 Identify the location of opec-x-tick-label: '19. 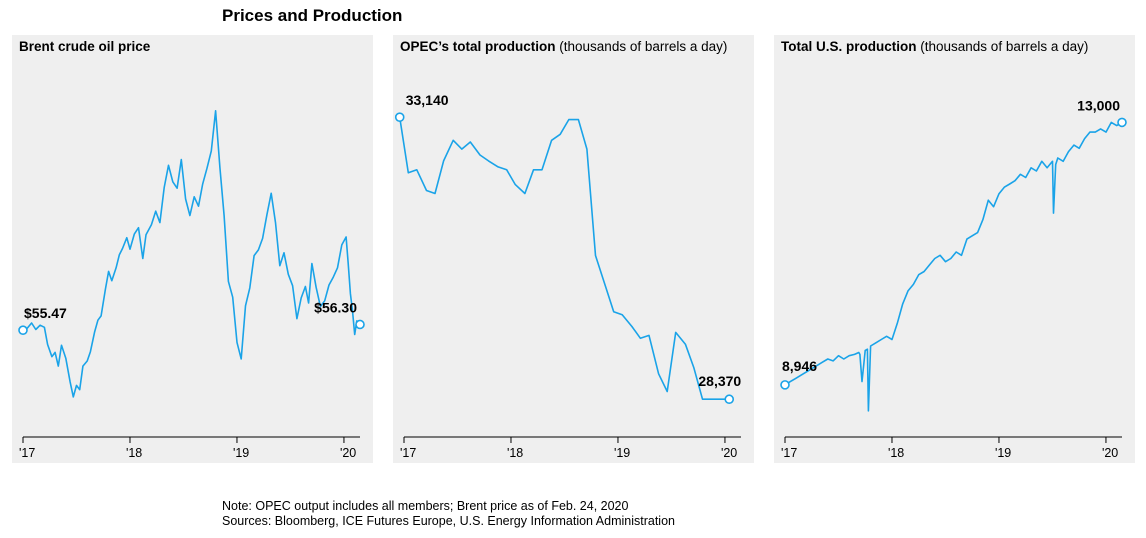
(622, 453).